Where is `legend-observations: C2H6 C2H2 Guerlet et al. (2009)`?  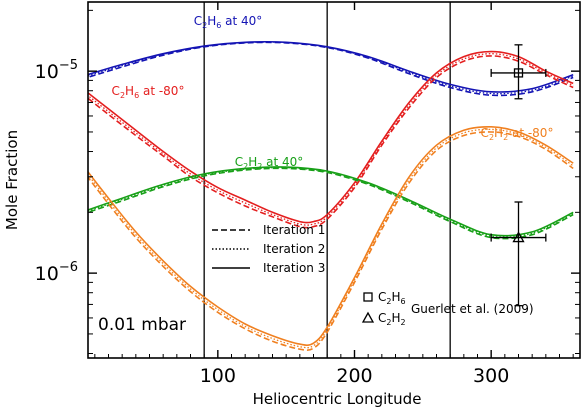
legend-observations: C2H6 C2H2 Guerlet et al. (2009) is located at coordinates (447, 308).